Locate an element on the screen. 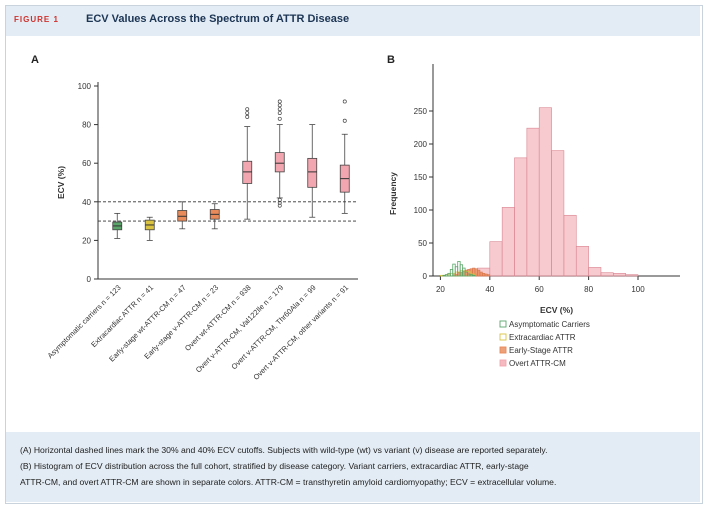  y-axis-title-b: Frequency is located at coordinates (393, 193).